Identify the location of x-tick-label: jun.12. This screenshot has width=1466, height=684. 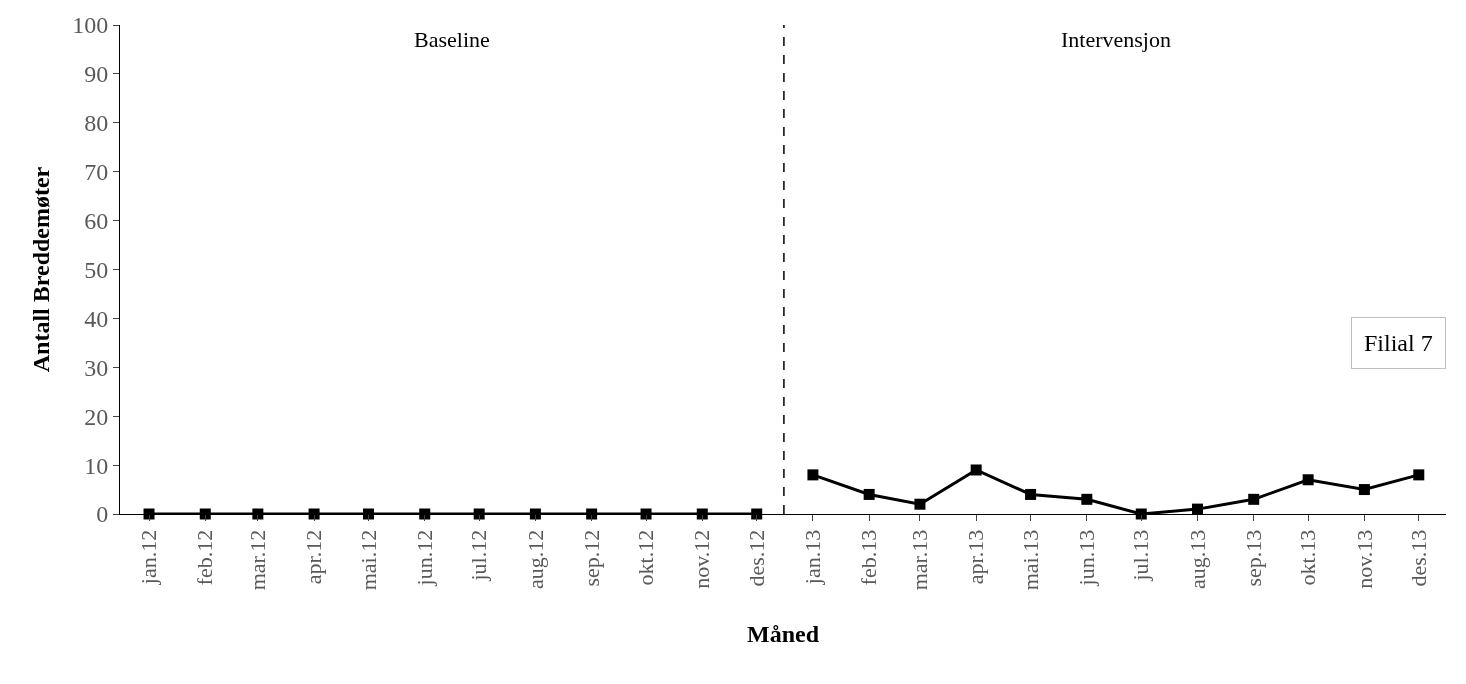
(424, 558).